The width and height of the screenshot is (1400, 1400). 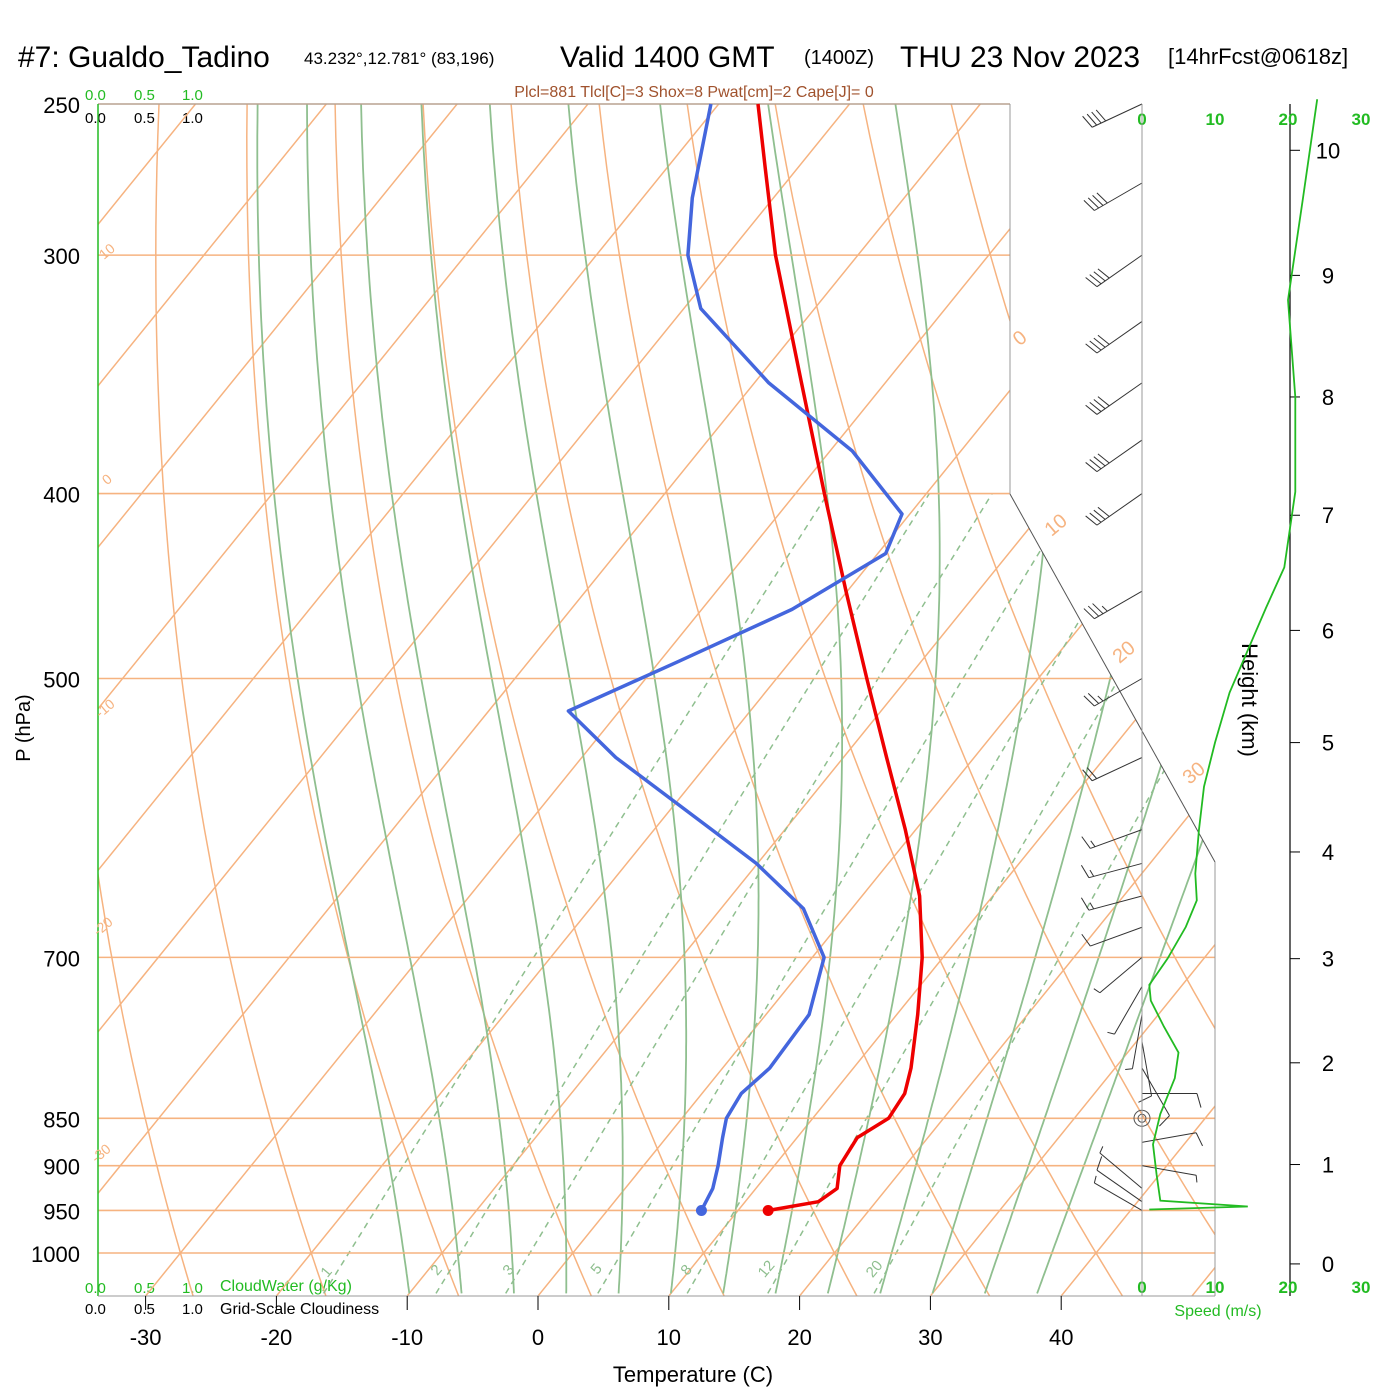 I want to click on temperature-tick-20: 20, so click(x=799, y=1337).